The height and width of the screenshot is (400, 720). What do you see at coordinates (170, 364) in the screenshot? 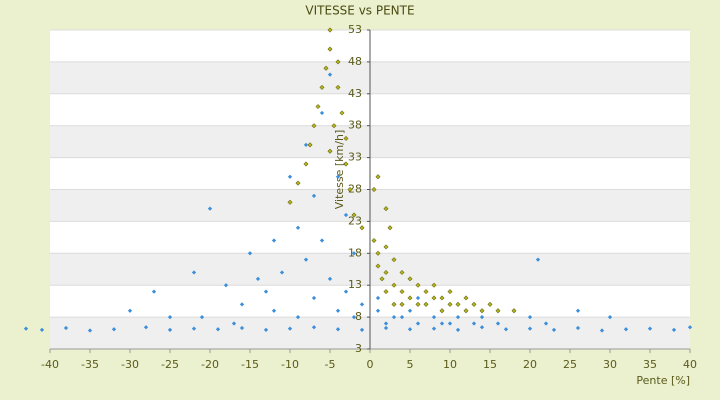
I see `x-tick-label: -25` at bounding box center [170, 364].